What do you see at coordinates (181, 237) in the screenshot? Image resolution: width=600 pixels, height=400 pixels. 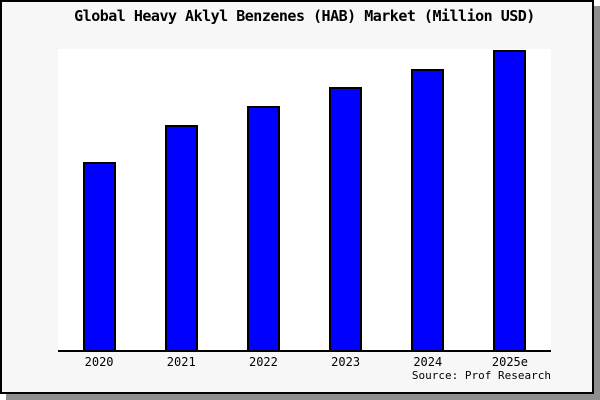 I see `bar-2021` at bounding box center [181, 237].